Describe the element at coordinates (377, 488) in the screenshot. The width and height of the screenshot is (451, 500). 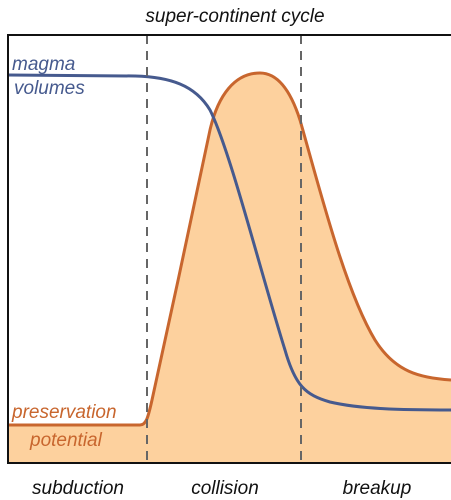
I see `phase-label: breakup` at that location.